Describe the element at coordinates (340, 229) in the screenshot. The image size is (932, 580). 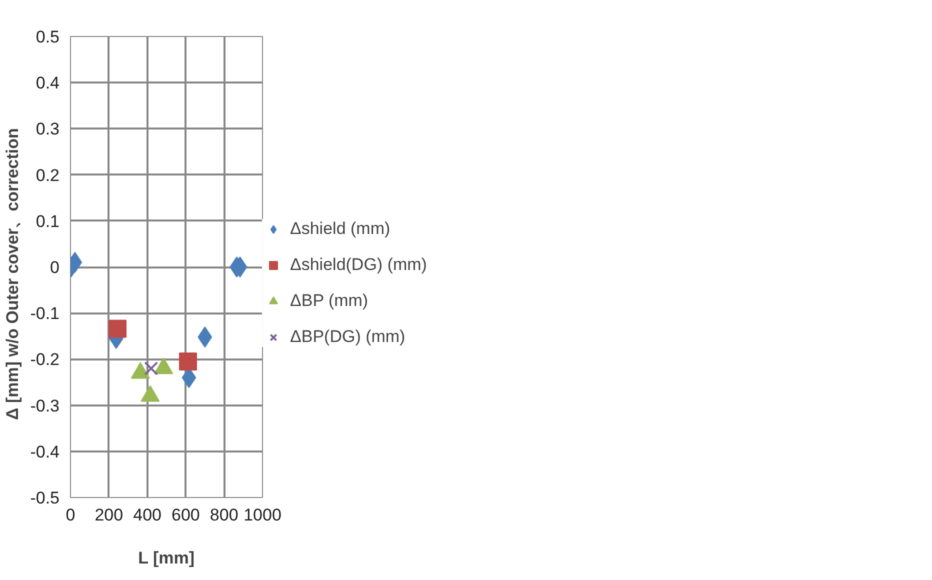
I see `legend-label: Δshield (mm)` at that location.